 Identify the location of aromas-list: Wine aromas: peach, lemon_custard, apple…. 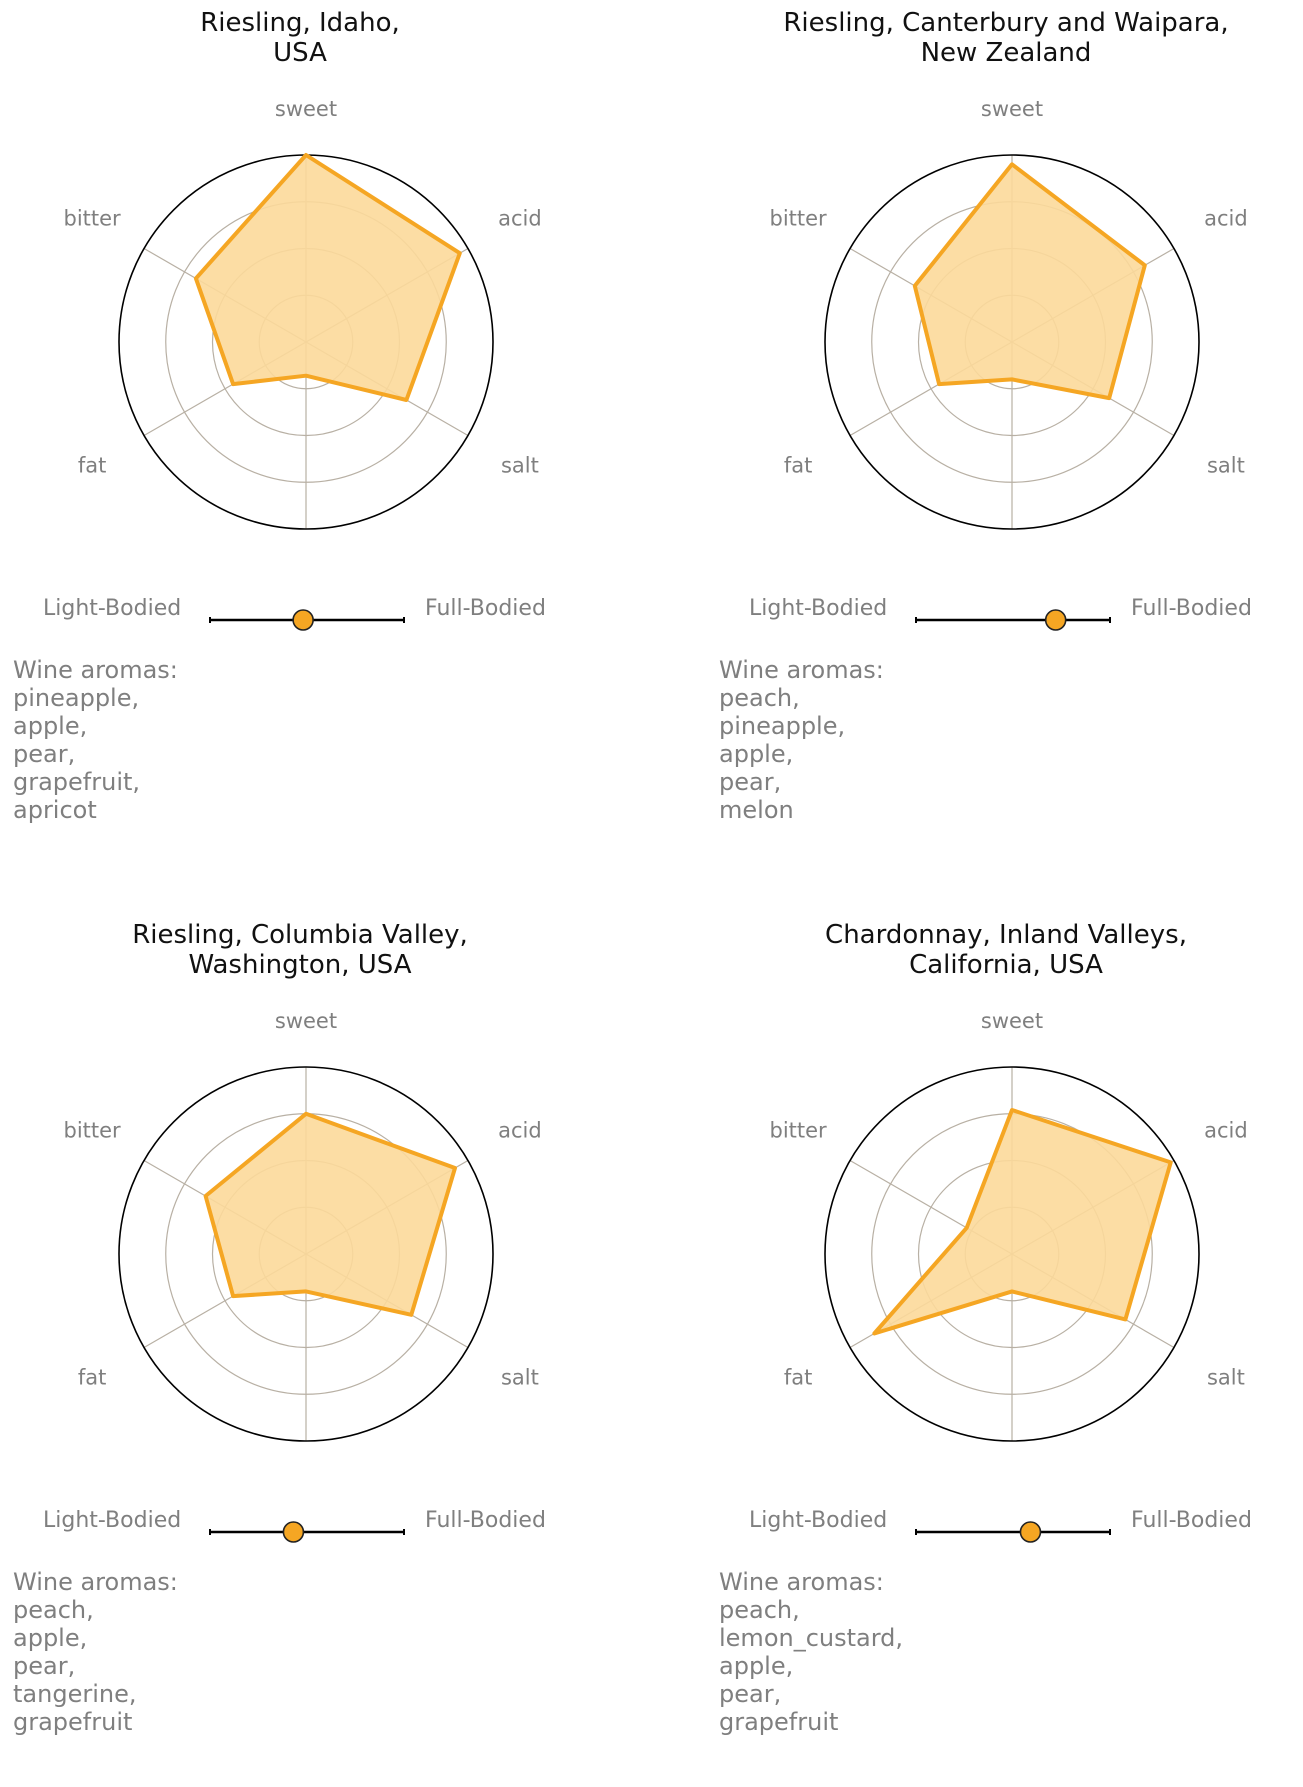
(811, 1652).